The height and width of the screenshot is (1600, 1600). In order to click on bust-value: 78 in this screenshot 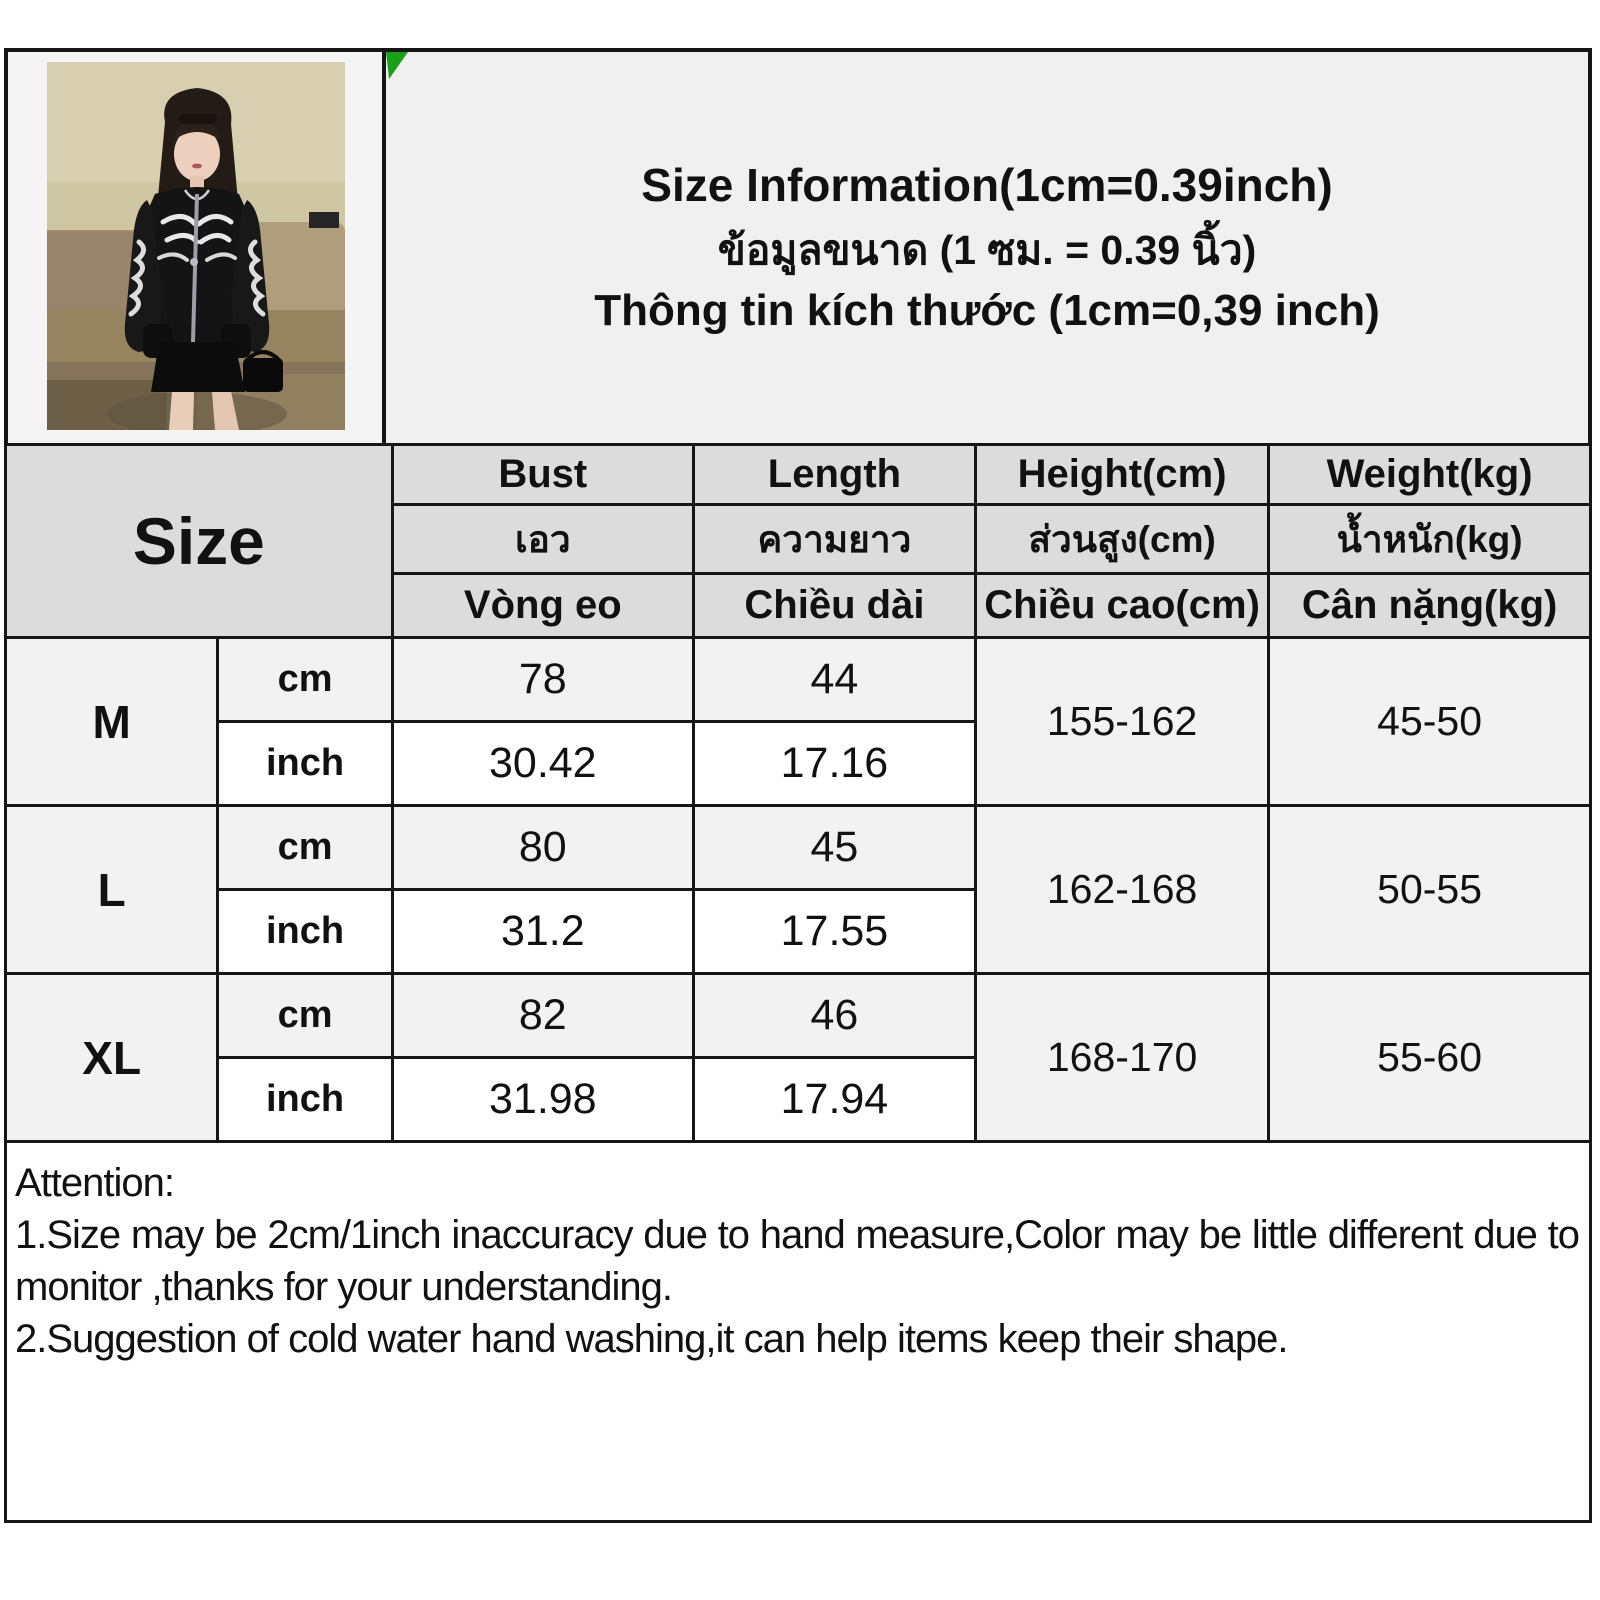, I will do `click(542, 679)`.